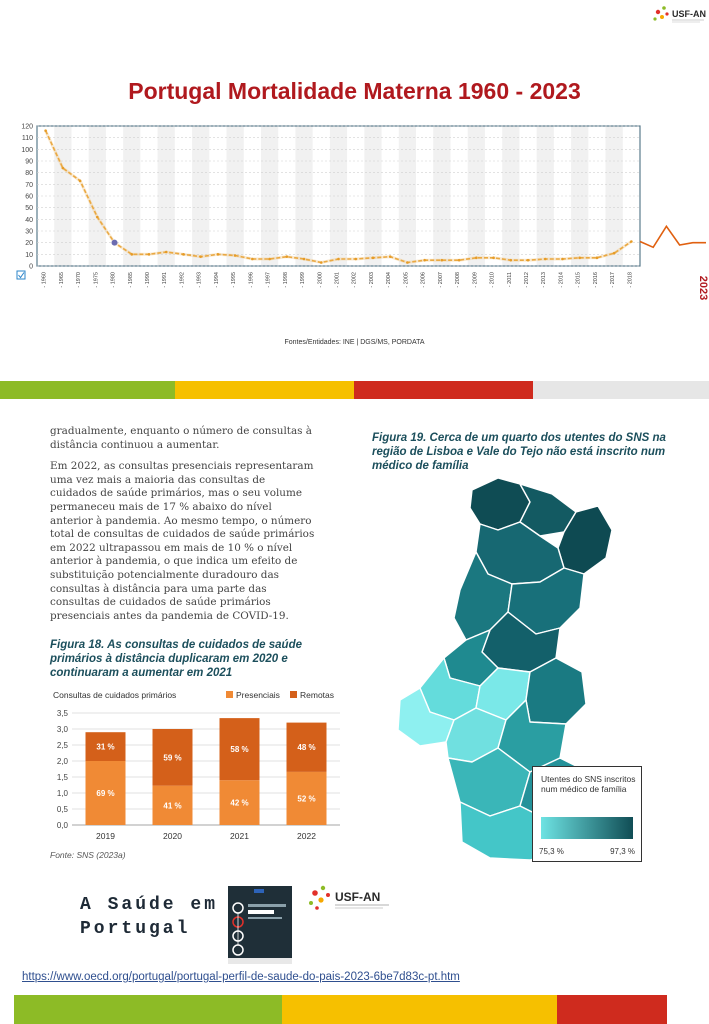 Image resolution: width=709 pixels, height=1024 pixels. What do you see at coordinates (63, 729) in the screenshot?
I see `bar-y-tick-label: 3,0` at bounding box center [63, 729].